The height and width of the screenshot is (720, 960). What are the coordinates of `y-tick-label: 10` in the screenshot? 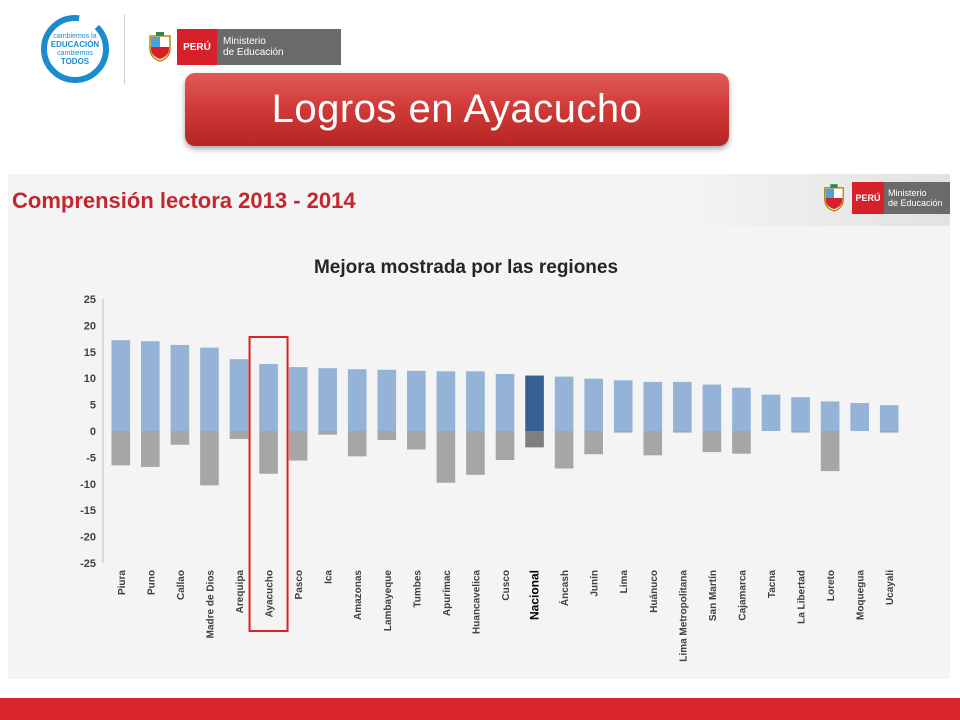 It's located at (90, 379).